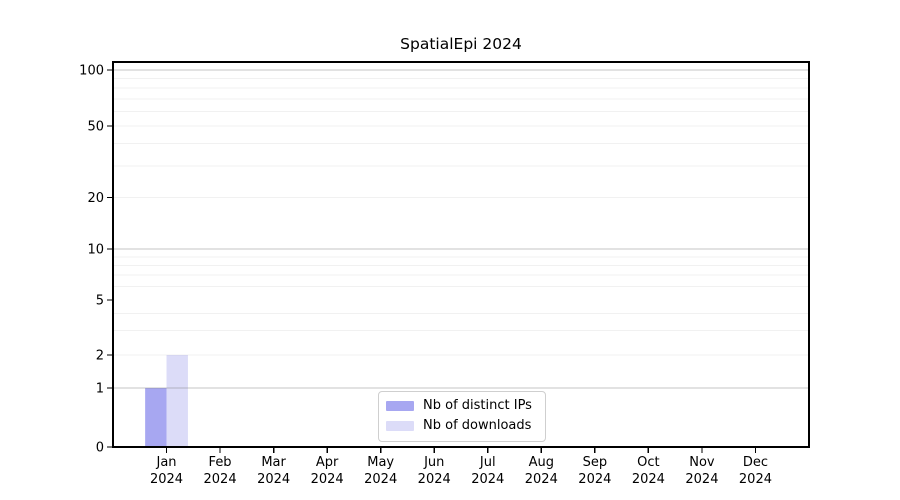 This screenshot has height=500, width=900. I want to click on legend-item-downloads: Nb of downloads, so click(459, 426).